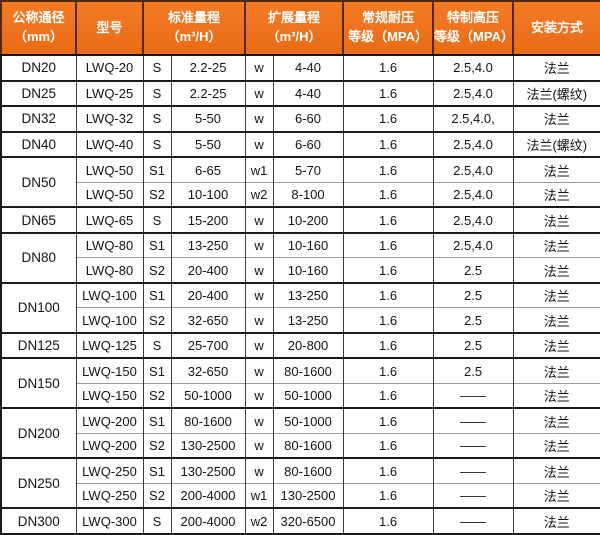  What do you see at coordinates (300, 395) in the screenshot?
I see `table-row: LWQ-150 S2 50-1000 w 50-1000 1.6 —— 法兰` at bounding box center [300, 395].